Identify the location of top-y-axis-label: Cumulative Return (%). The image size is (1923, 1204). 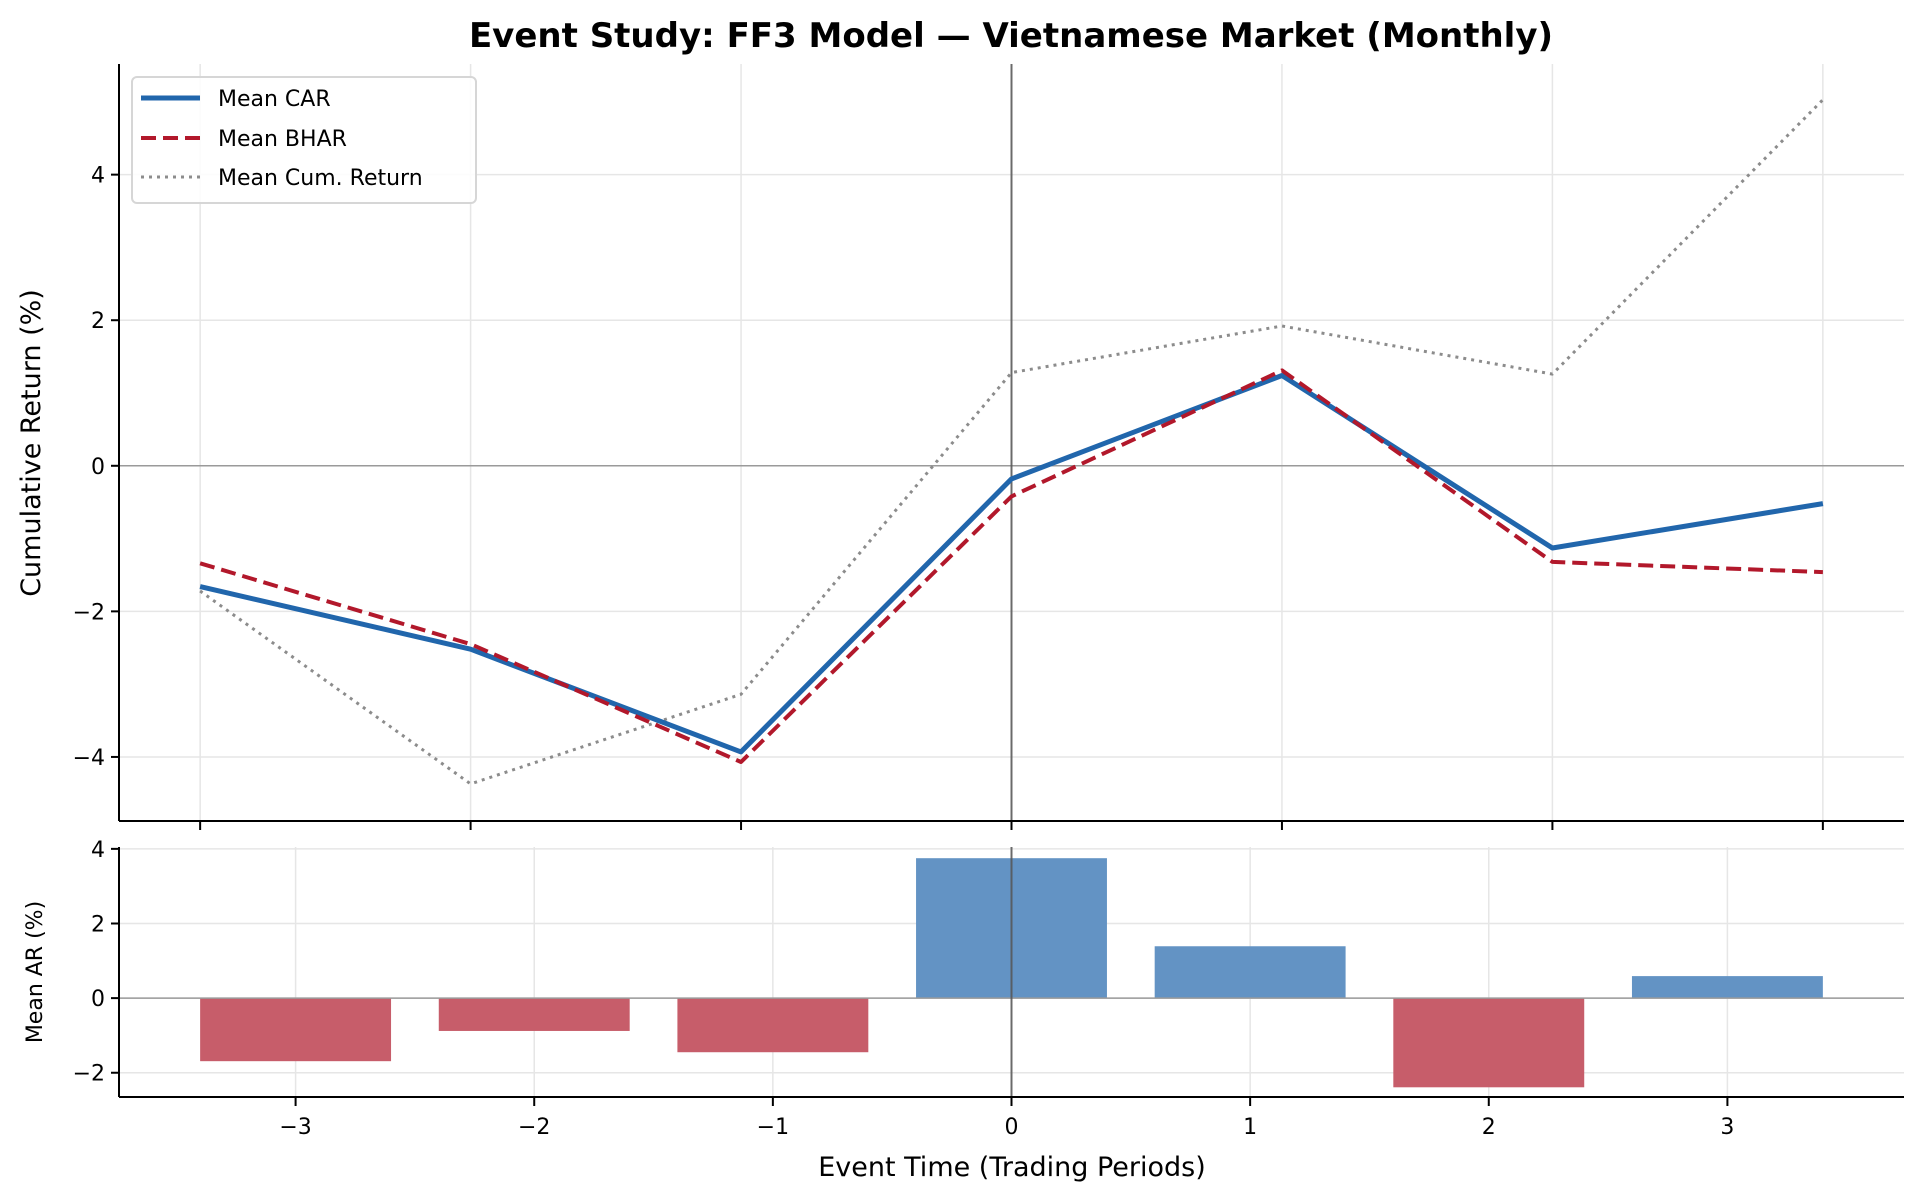
(31, 443).